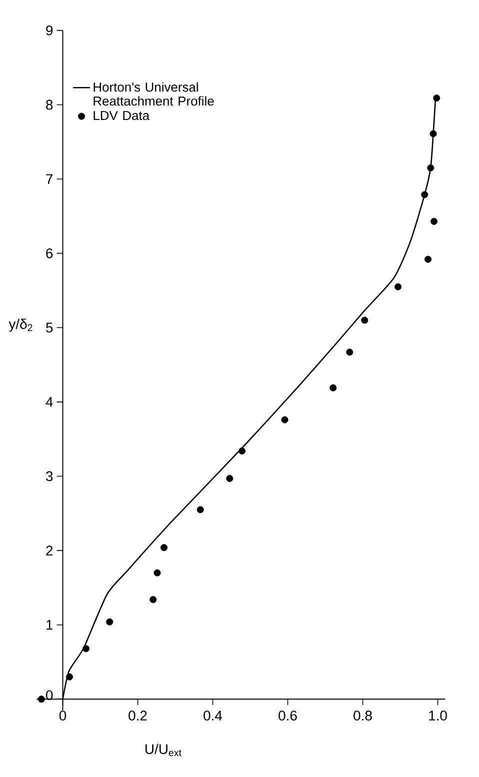 The height and width of the screenshot is (777, 479). I want to click on x-axis-title: U/U$_{ext}$, so click(164, 750).